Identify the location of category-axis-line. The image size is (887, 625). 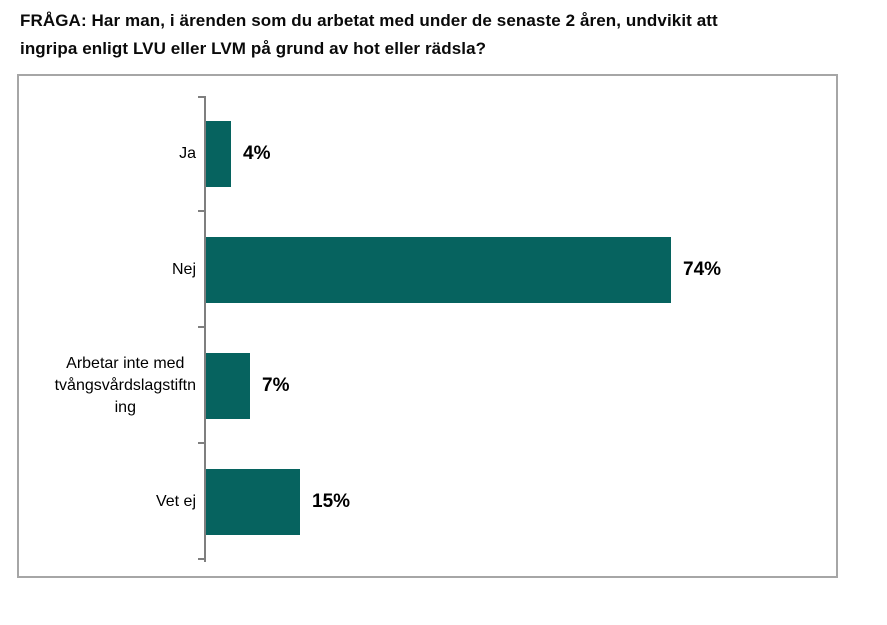
(205, 329).